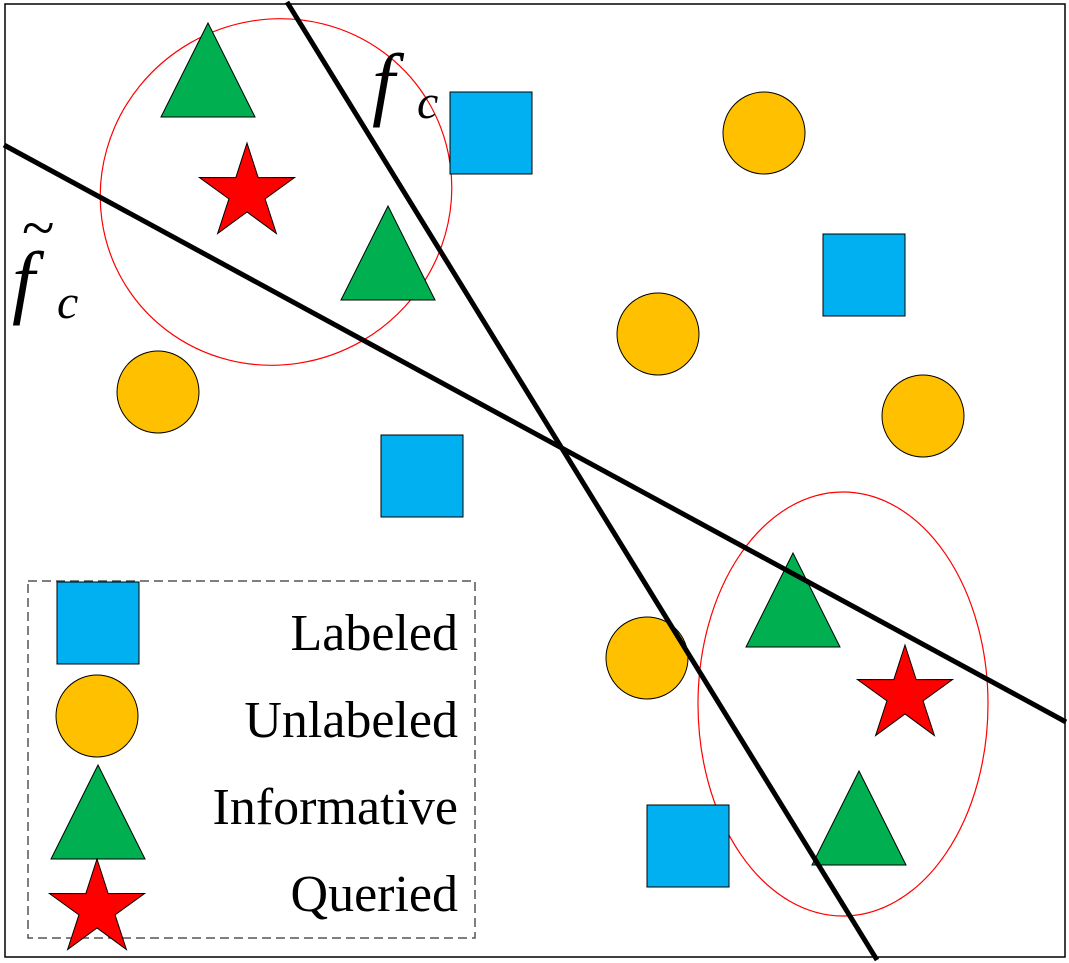 The width and height of the screenshot is (1069, 963). What do you see at coordinates (374, 633) in the screenshot?
I see `legend-label-labeled: Labeled` at bounding box center [374, 633].